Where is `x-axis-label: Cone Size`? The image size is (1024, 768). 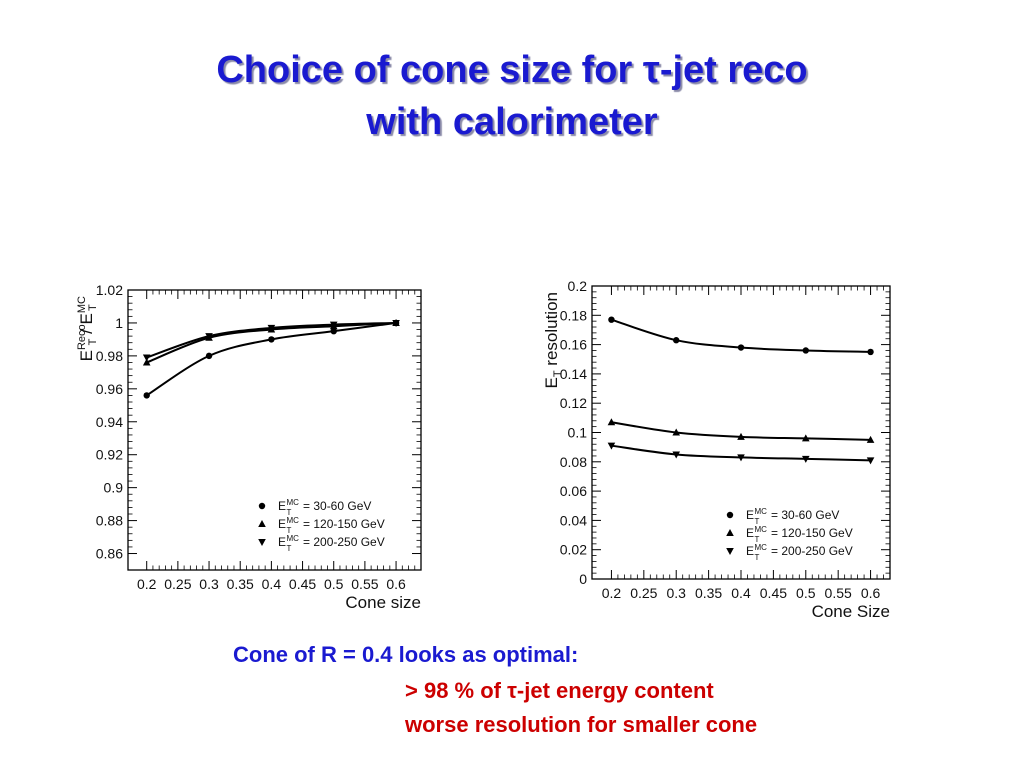 x-axis-label: Cone Size is located at coordinates (851, 611).